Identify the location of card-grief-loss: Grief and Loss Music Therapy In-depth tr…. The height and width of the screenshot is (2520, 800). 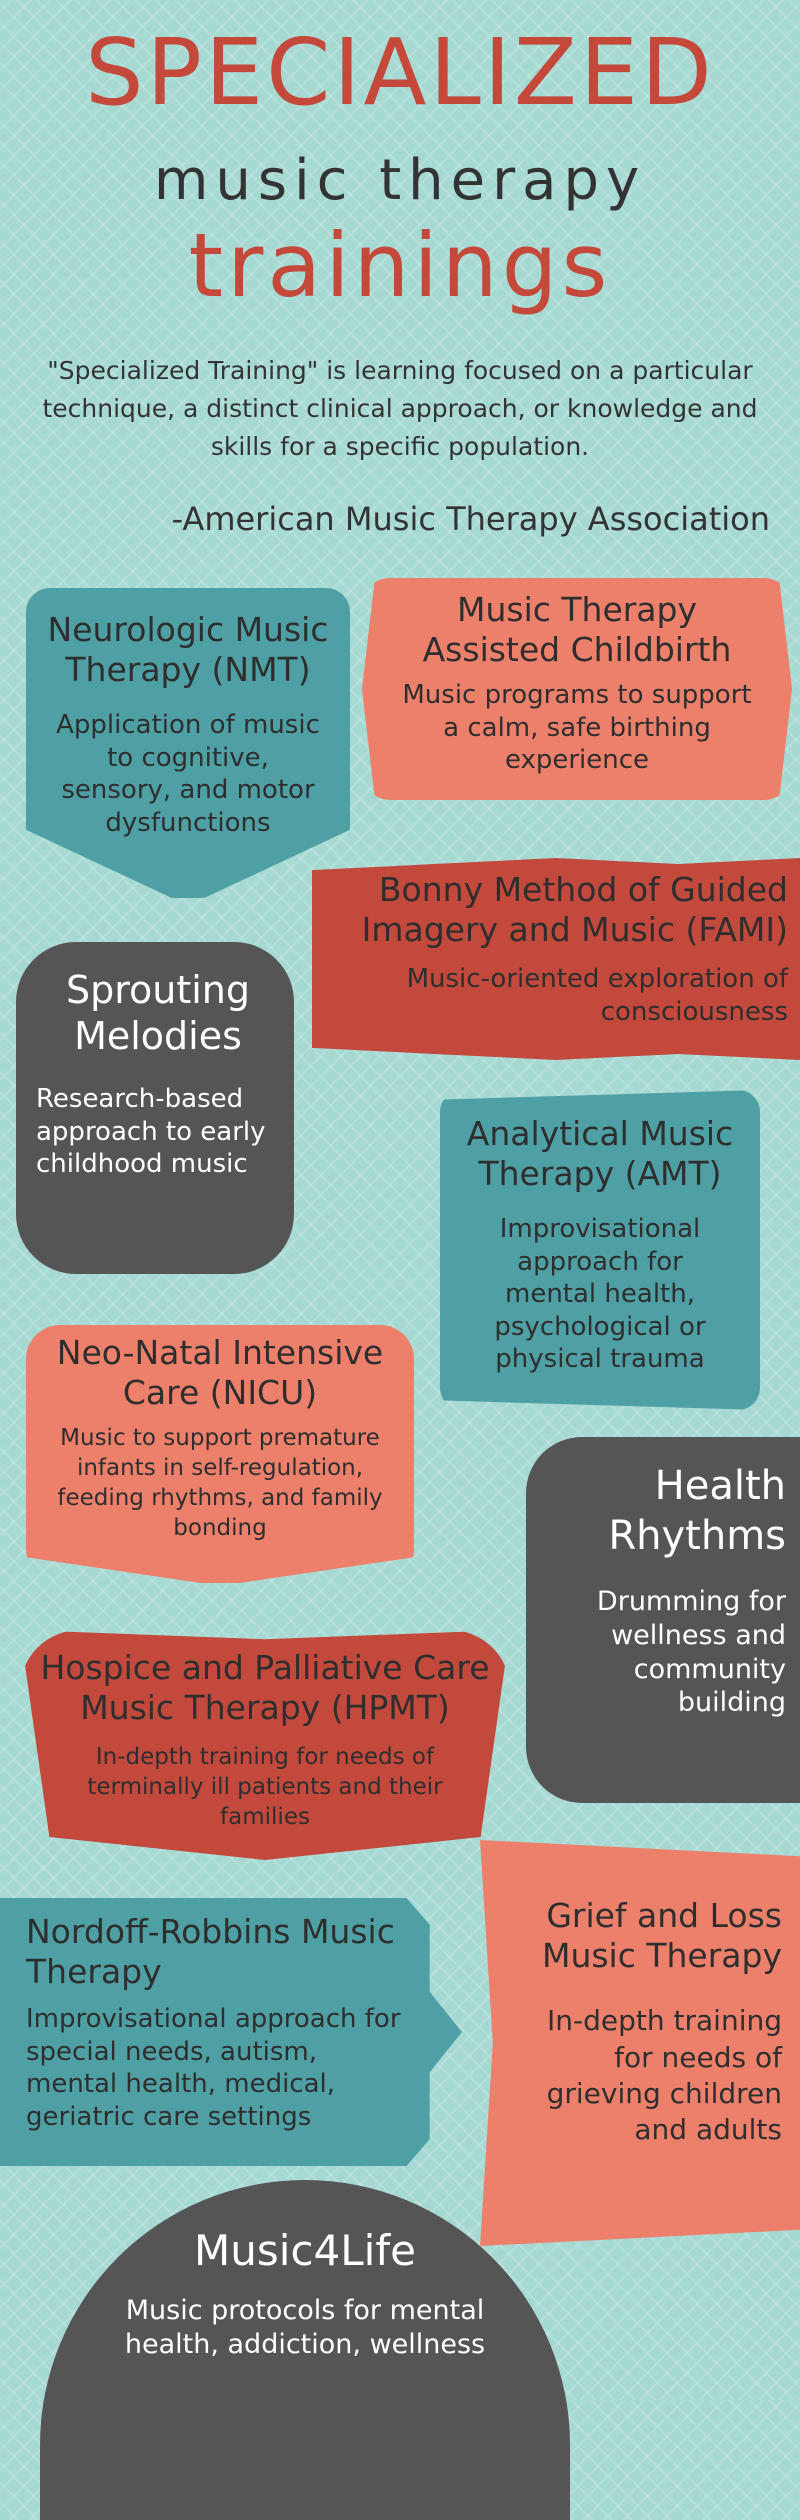
(640, 2043).